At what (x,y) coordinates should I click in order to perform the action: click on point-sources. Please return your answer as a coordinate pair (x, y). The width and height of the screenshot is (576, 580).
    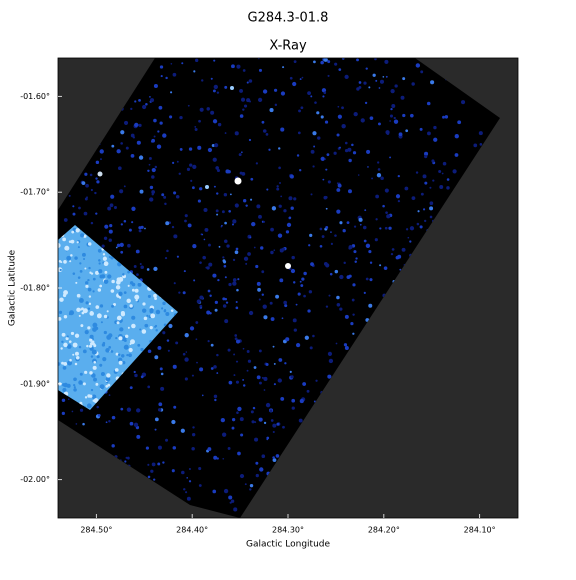
    Looking at the image, I should click on (194, 177).